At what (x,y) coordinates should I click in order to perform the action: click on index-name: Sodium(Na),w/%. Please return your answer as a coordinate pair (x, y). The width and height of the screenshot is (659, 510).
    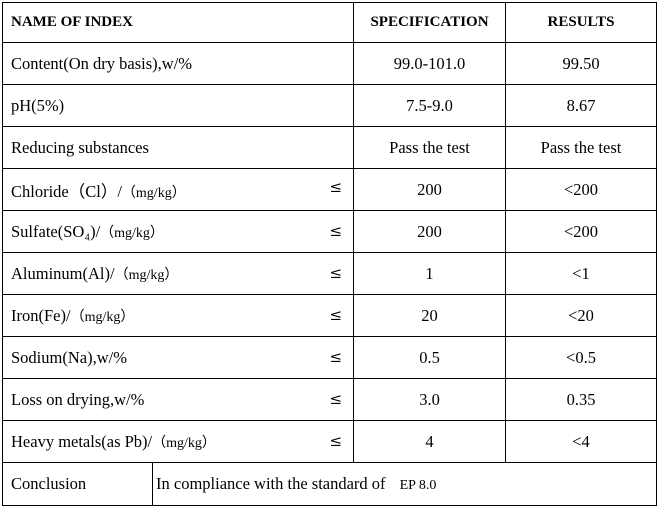
    Looking at the image, I should click on (69, 357).